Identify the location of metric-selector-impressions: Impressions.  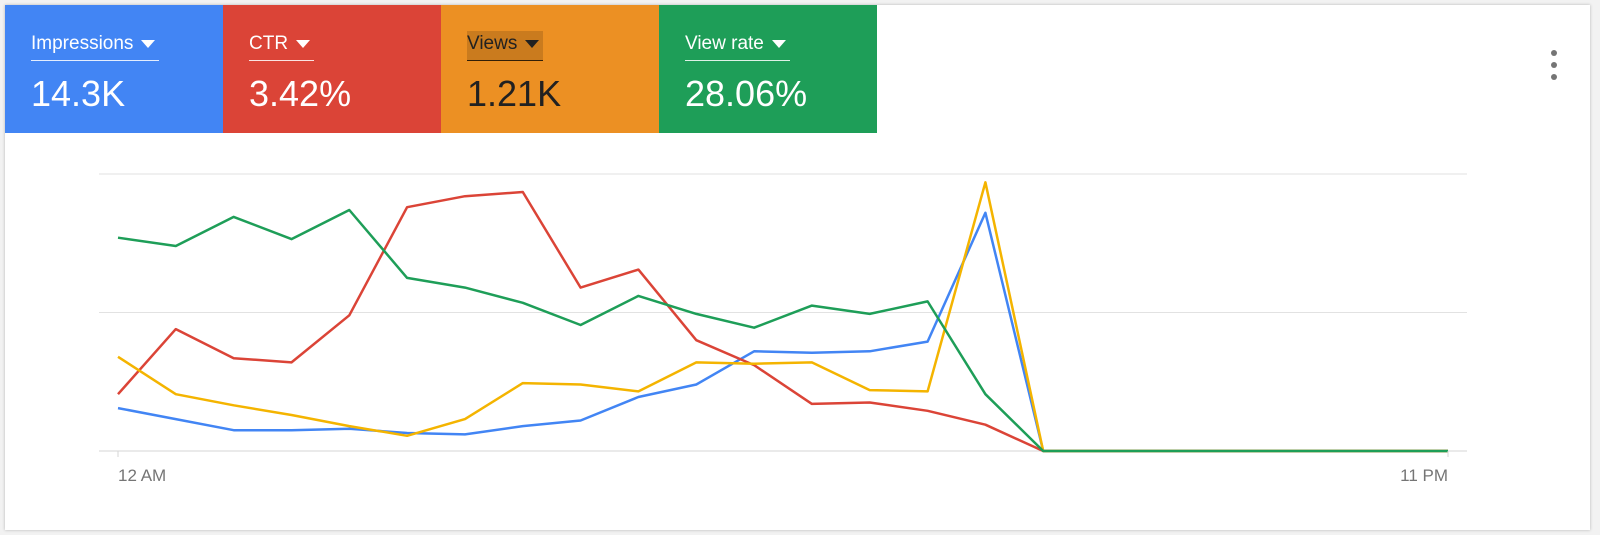
(95, 46).